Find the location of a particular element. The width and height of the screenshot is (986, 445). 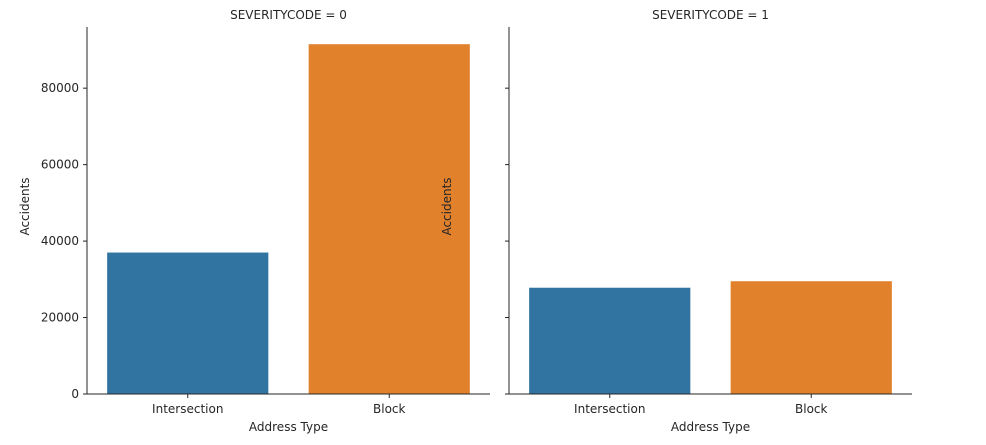

y-tick-label: 60000 is located at coordinates (60, 165).